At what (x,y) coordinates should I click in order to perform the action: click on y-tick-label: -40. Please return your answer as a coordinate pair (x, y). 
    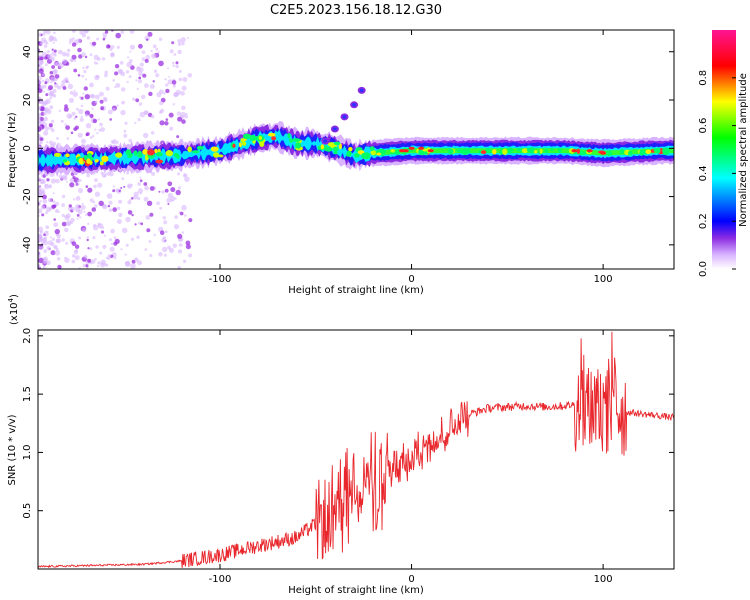
    Looking at the image, I should click on (27, 245).